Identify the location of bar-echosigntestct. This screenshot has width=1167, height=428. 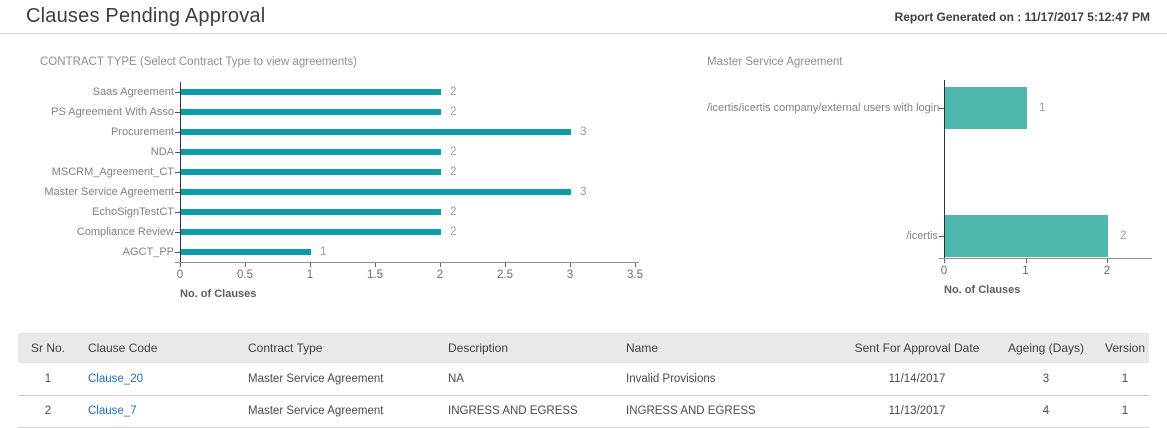
(311, 212).